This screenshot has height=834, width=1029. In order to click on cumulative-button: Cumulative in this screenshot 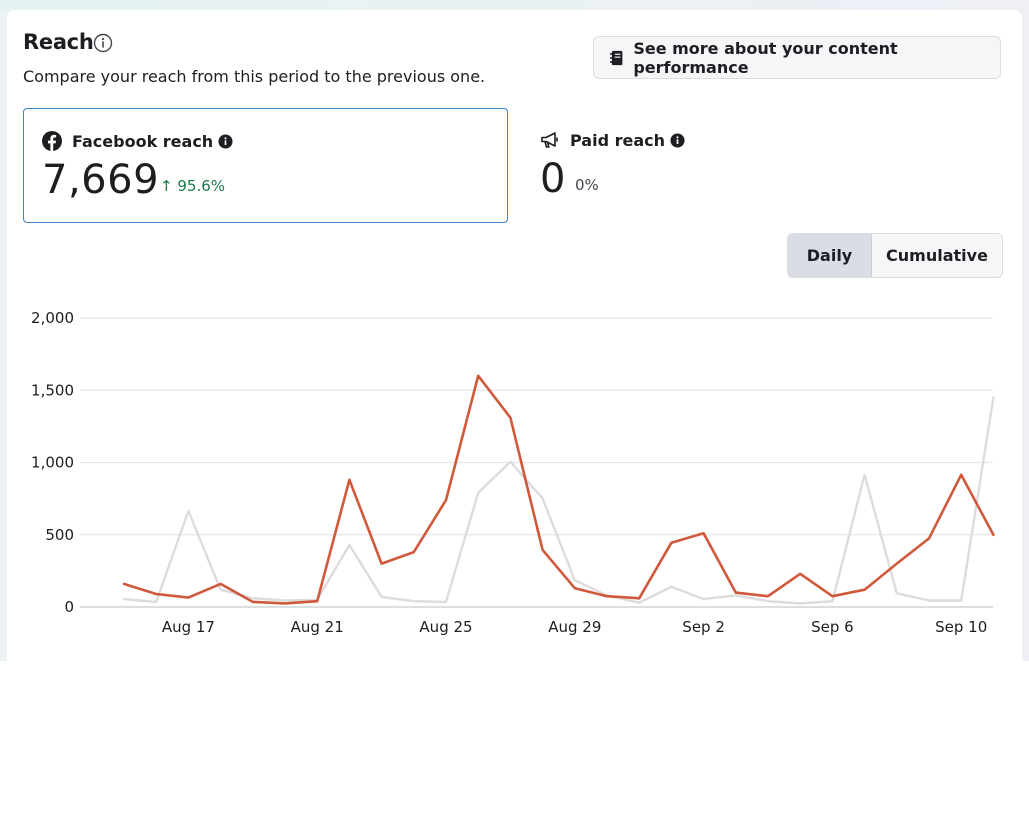, I will do `click(937, 255)`.